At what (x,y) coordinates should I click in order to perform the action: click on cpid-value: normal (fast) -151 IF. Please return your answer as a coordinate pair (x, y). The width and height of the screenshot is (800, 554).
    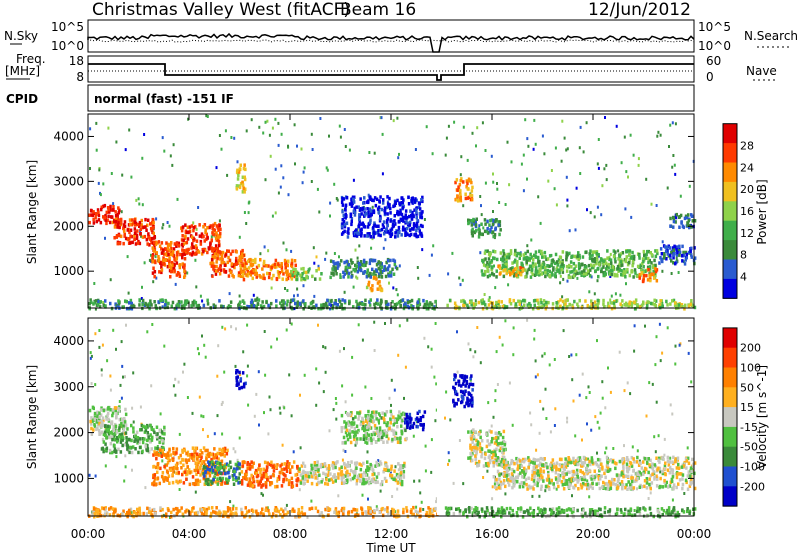
    Looking at the image, I should click on (164, 99).